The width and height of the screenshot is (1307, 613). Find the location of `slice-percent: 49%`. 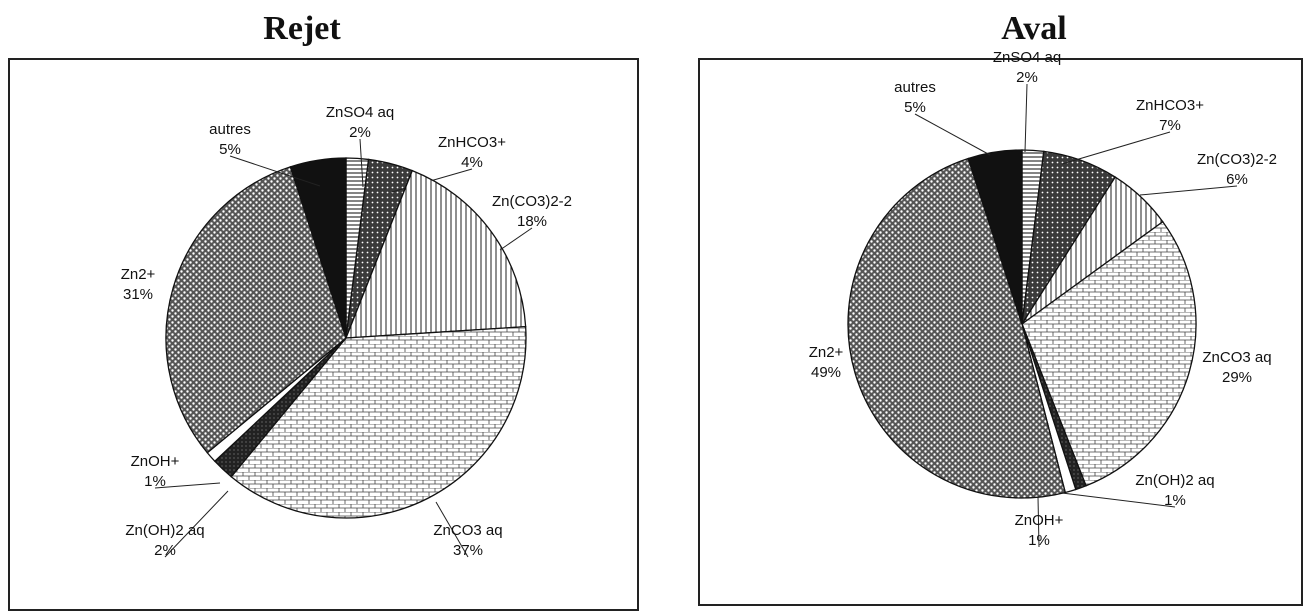

slice-percent: 49% is located at coordinates (826, 372).